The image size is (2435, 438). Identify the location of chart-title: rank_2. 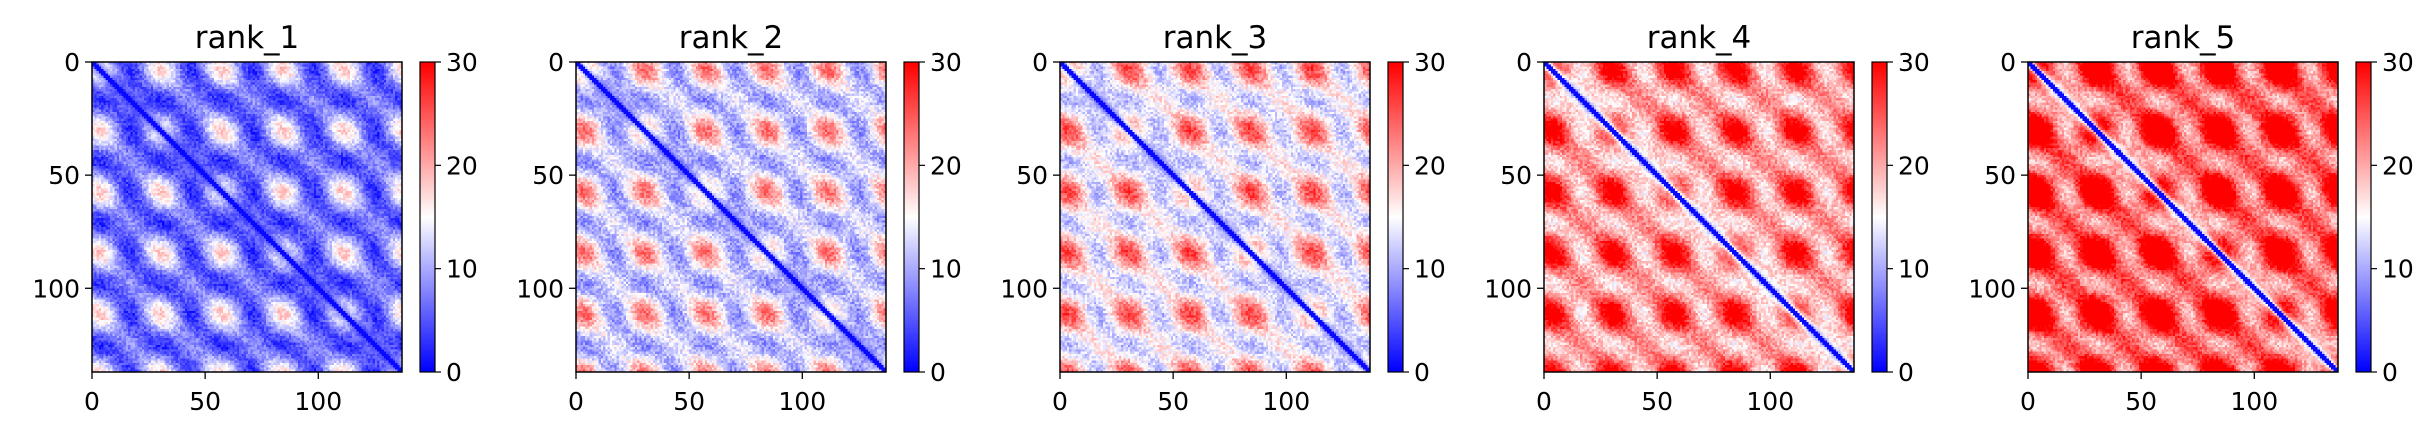
(731, 38).